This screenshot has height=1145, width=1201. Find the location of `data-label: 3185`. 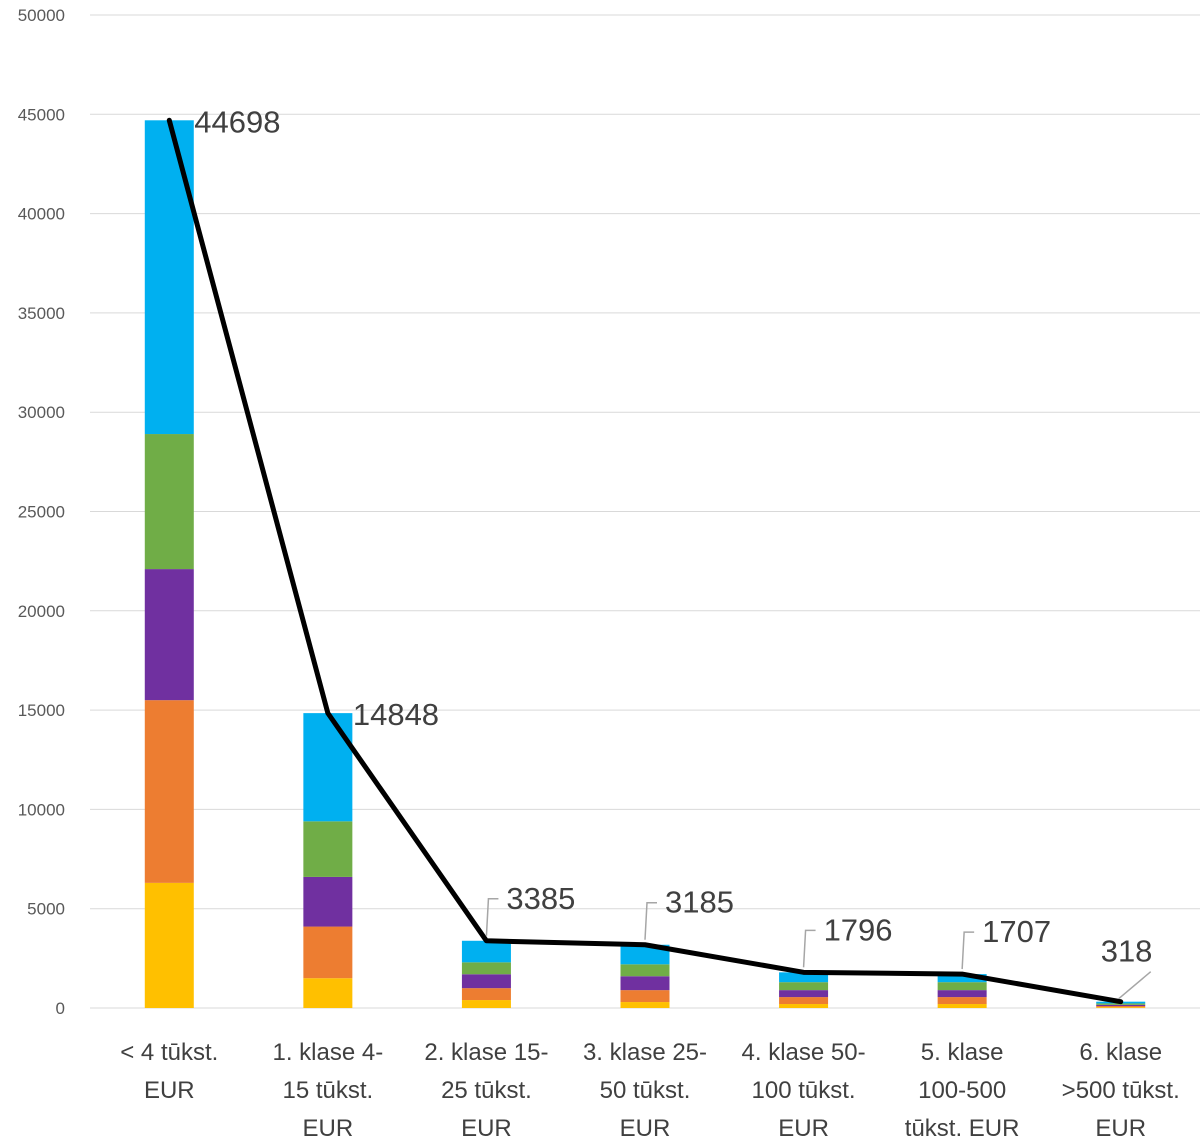

data-label: 3185 is located at coordinates (699, 902).